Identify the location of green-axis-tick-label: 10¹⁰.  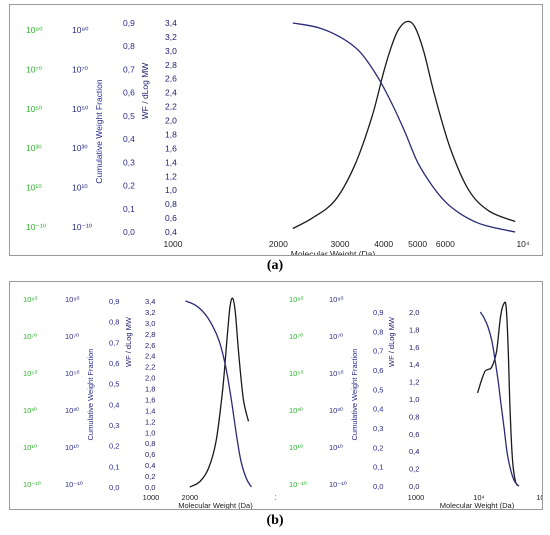
(30, 447).